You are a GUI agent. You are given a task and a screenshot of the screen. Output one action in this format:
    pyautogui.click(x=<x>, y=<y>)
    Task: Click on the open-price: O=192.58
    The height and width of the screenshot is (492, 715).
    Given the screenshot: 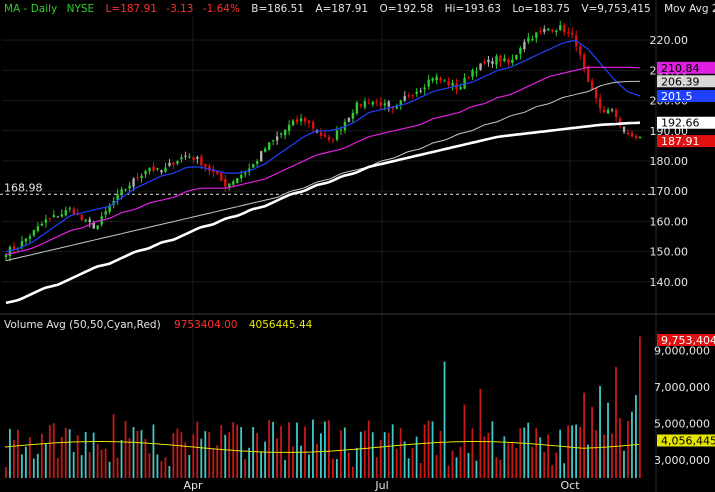 What is the action you would take?
    pyautogui.click(x=406, y=9)
    